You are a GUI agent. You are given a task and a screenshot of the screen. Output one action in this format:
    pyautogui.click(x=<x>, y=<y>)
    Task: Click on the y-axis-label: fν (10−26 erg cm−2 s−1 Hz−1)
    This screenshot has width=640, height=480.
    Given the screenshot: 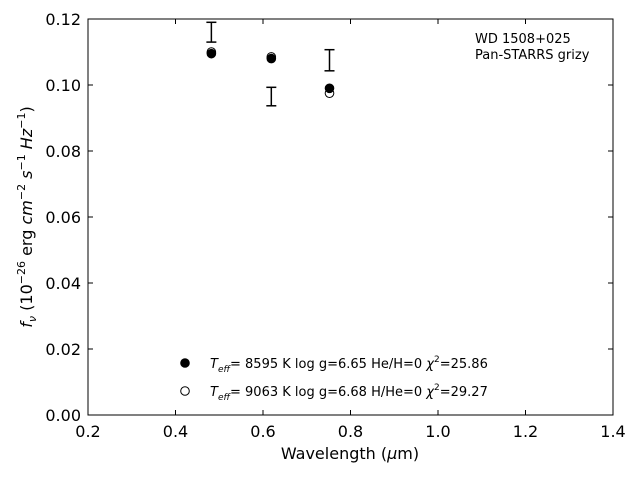 What is the action you would take?
    pyautogui.click(x=27, y=216)
    